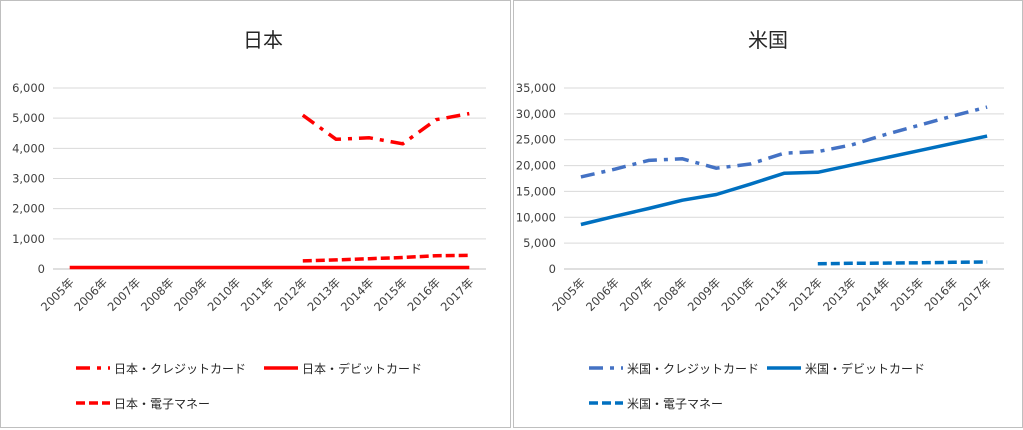 The width and height of the screenshot is (1023, 430). Describe the element at coordinates (536, 166) in the screenshot. I see `y-tick-label: 20,000` at that location.